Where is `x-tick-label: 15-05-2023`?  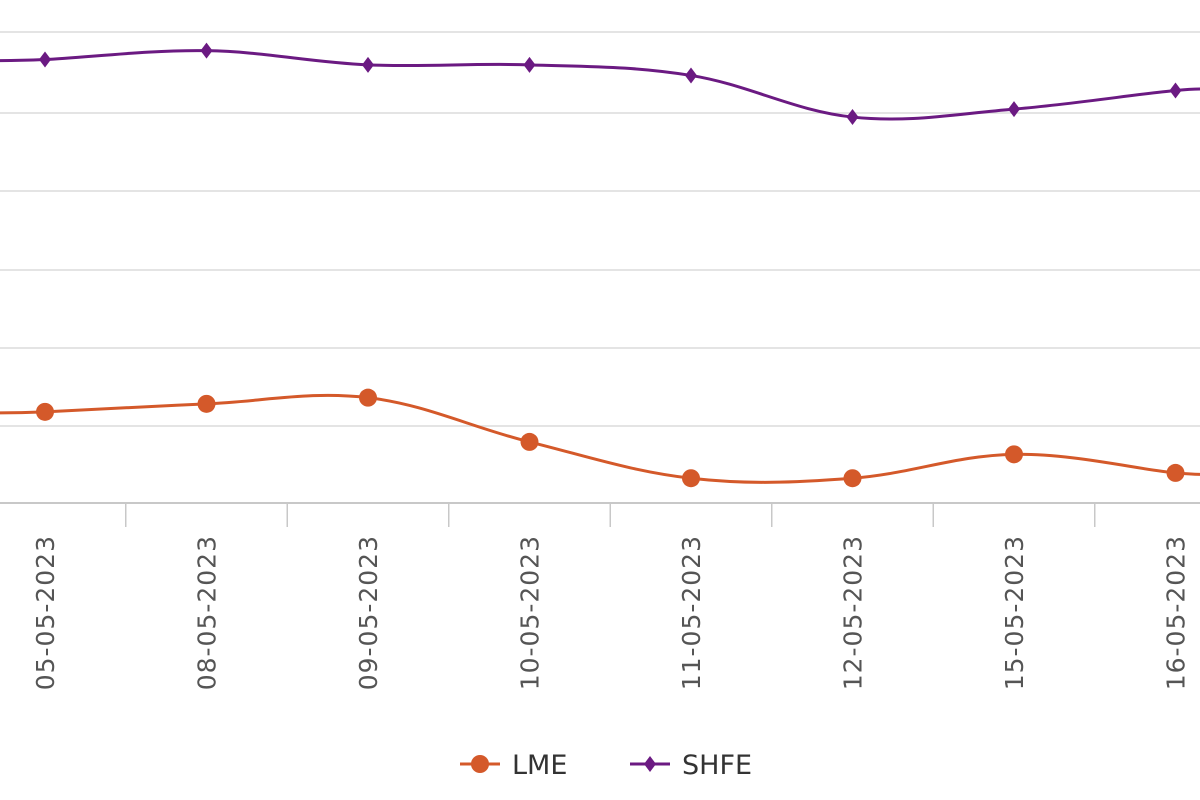
x-tick-label: 15-05-2023 is located at coordinates (1014, 612).